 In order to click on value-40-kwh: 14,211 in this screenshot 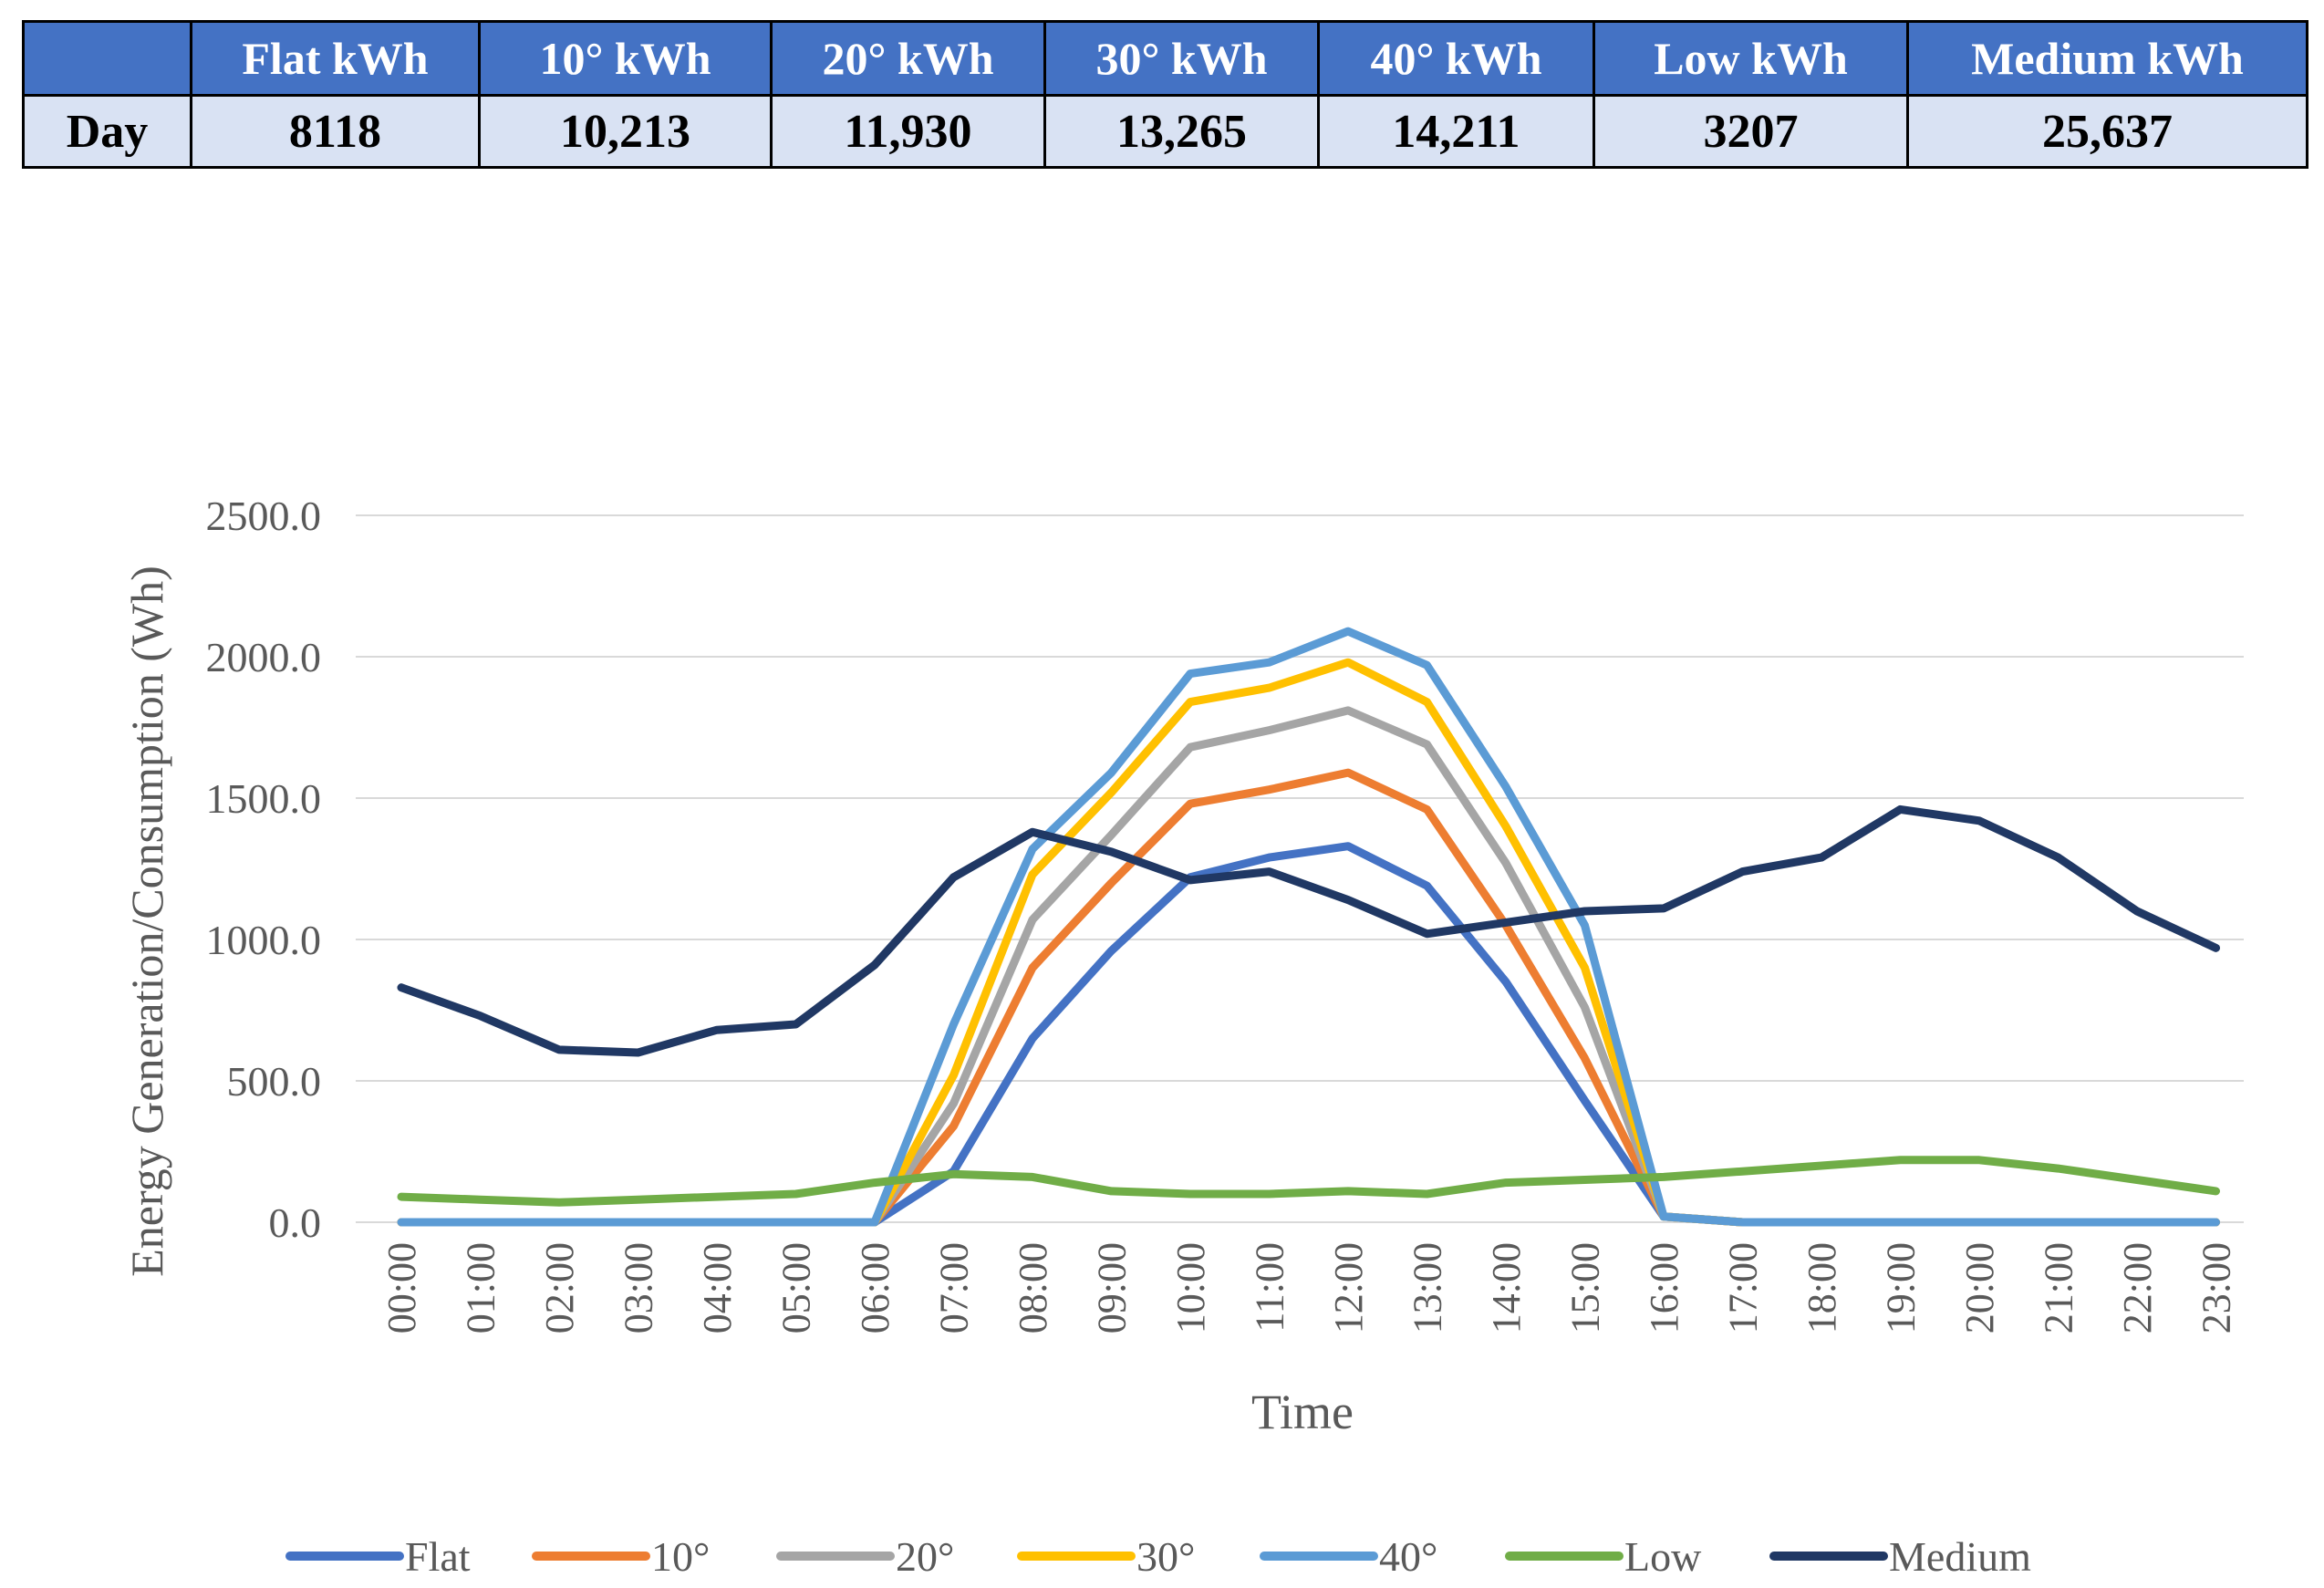, I will do `click(1456, 131)`.